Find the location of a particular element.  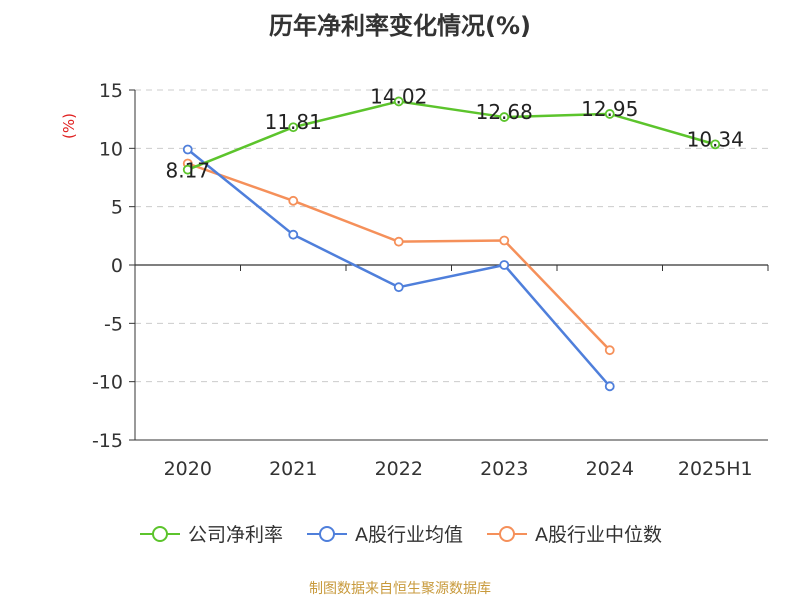

y-tick-label: 5 is located at coordinates (117, 208).